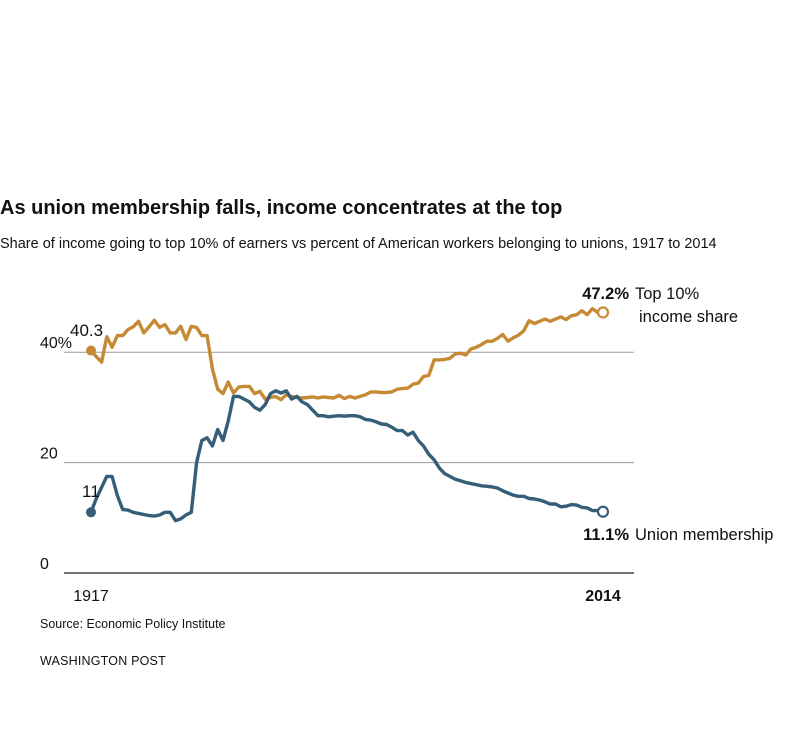 Image resolution: width=800 pixels, height=737 pixels. Describe the element at coordinates (91, 596) in the screenshot. I see `x-tick-label-1917: 1917` at that location.